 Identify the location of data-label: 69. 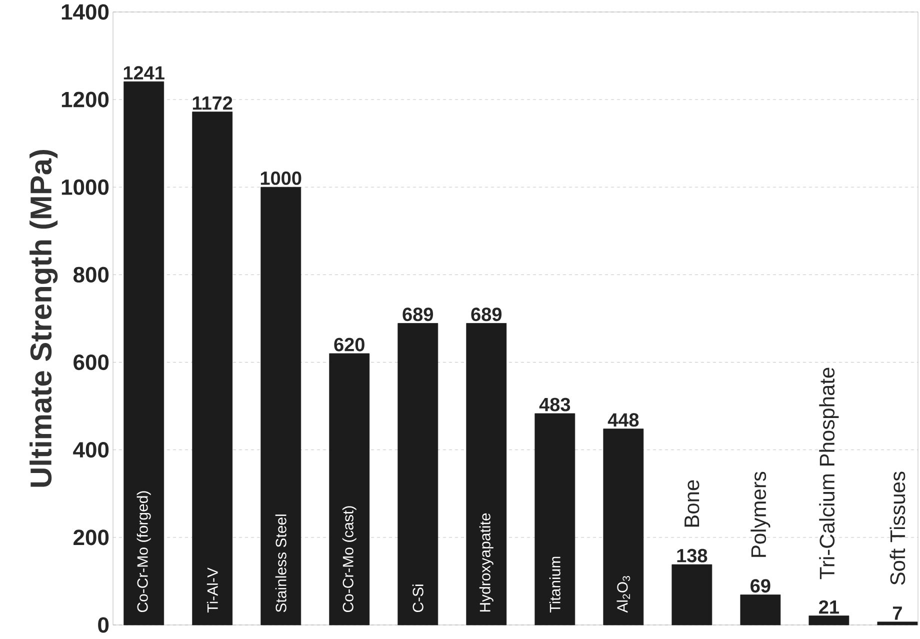
(760, 586).